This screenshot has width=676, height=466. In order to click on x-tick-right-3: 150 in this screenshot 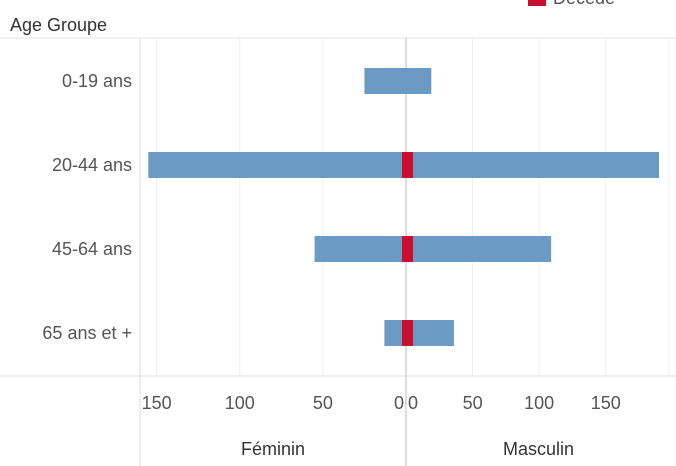, I will do `click(606, 403)`.